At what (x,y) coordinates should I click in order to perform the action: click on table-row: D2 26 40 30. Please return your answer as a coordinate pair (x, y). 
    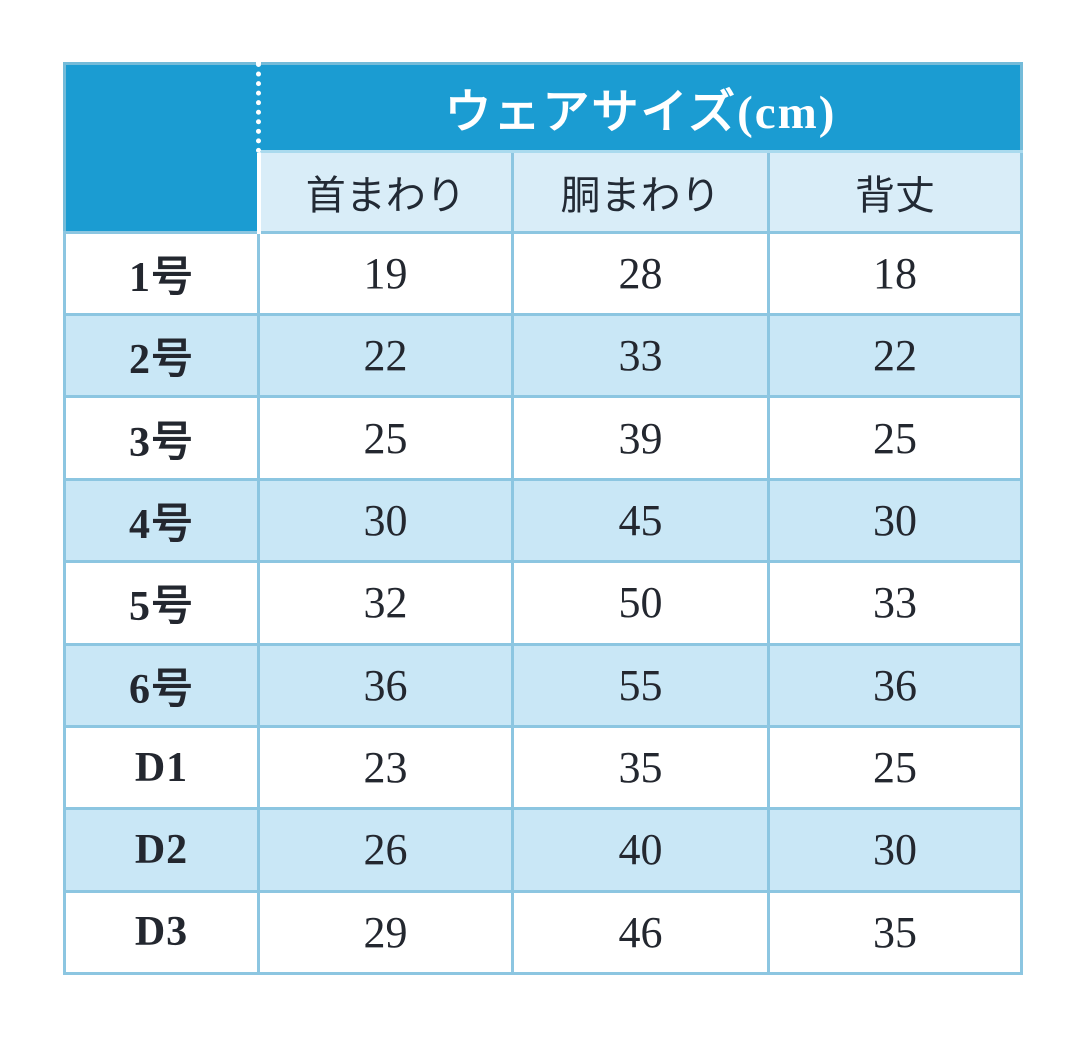
    Looking at the image, I should click on (543, 850).